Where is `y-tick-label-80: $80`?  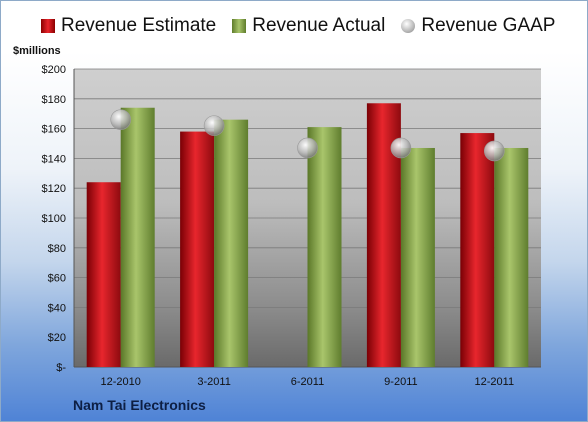 y-tick-label-80: $80 is located at coordinates (57, 249).